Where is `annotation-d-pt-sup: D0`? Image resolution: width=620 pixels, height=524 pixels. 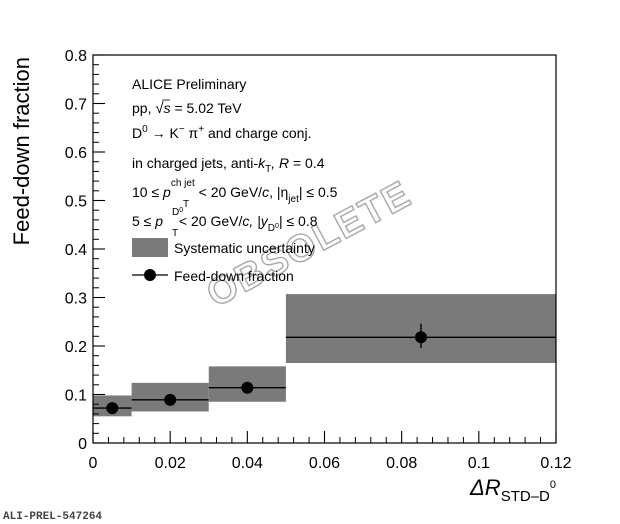
annotation-d-pt-sup: D0 is located at coordinates (177, 212).